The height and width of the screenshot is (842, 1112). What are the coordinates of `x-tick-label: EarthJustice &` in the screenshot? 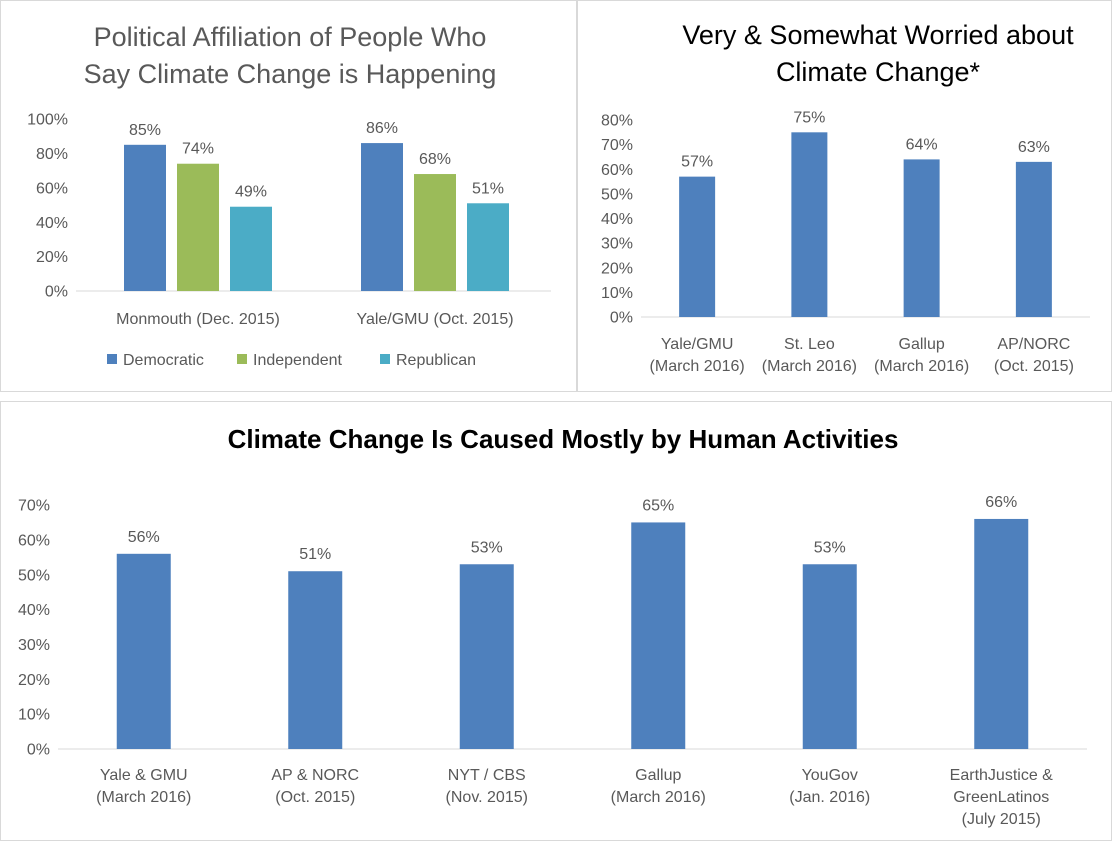 It's located at (1001, 775).